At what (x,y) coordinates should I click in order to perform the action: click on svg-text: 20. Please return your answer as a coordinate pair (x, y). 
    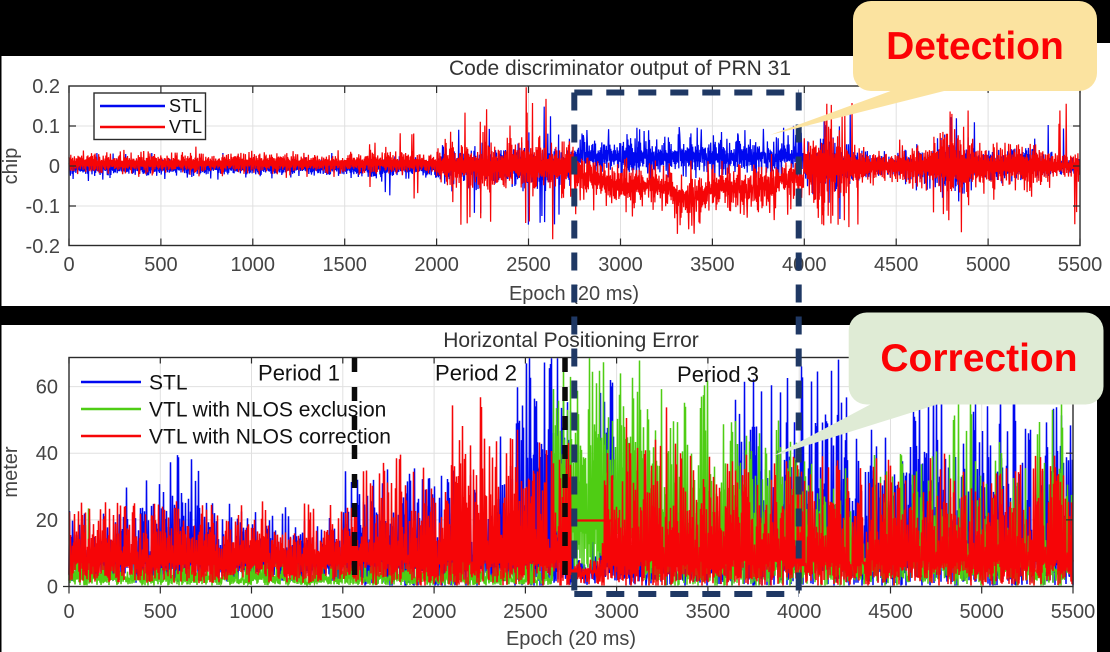
    Looking at the image, I should click on (47, 521).